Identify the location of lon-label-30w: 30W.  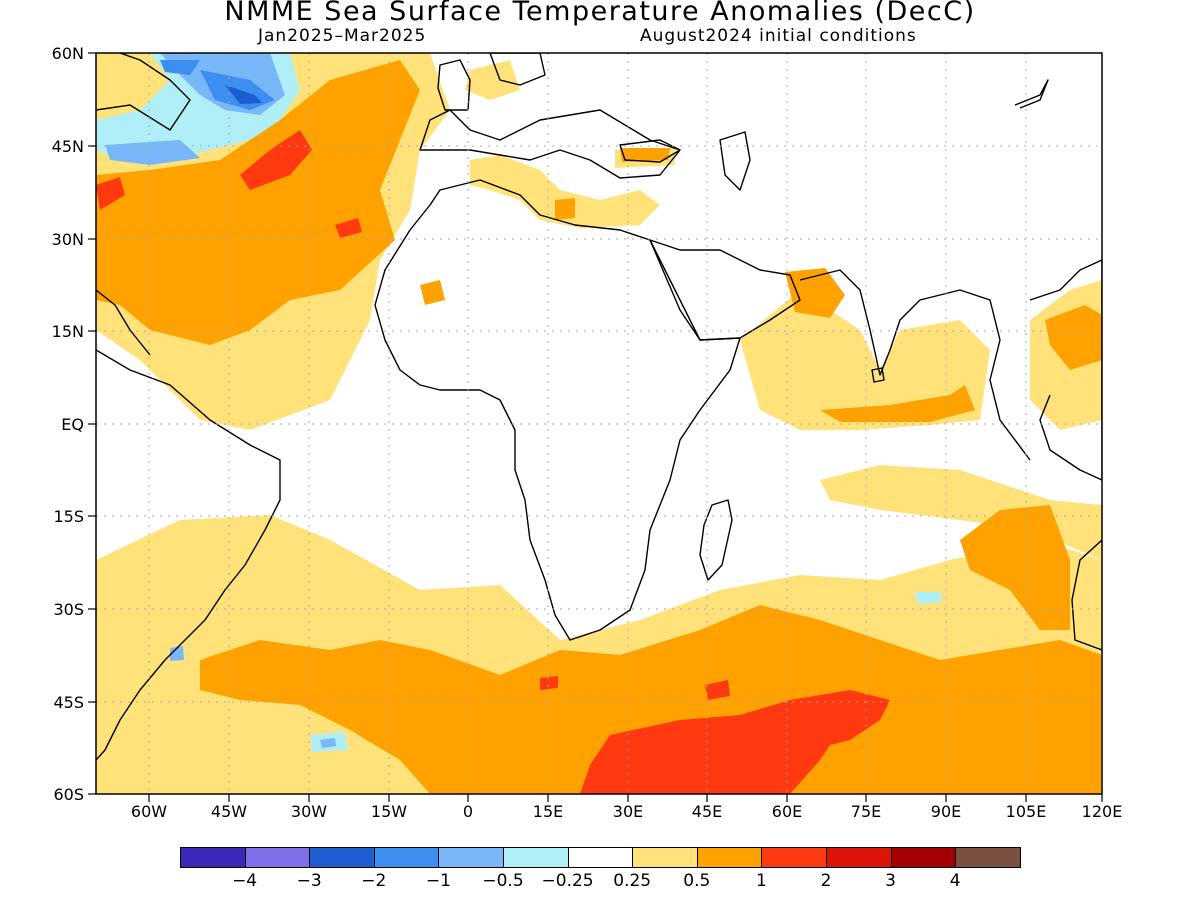
(309, 811).